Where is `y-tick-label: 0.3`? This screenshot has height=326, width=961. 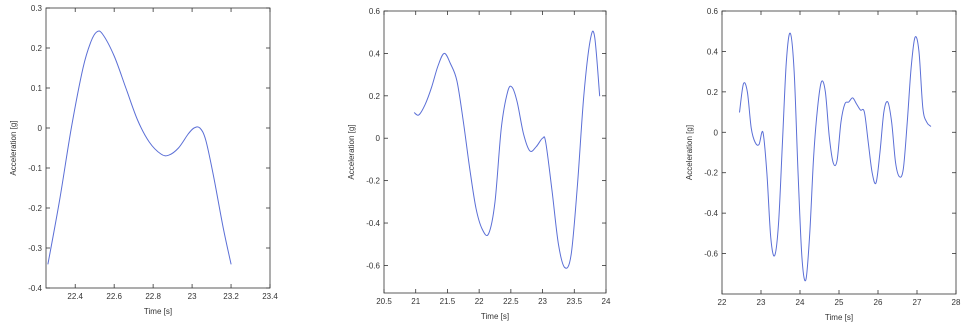
y-tick-label: 0.3 is located at coordinates (37, 8).